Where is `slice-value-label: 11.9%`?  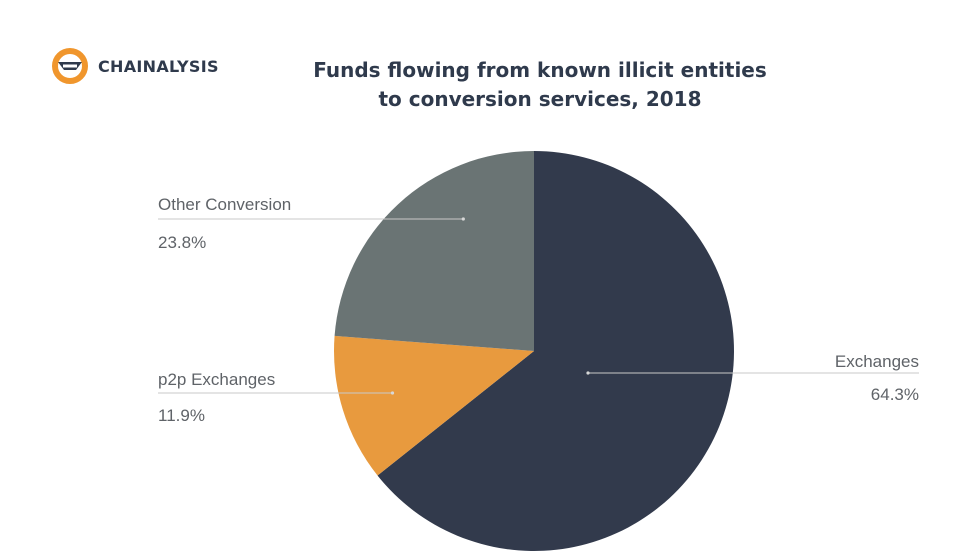 slice-value-label: 11.9% is located at coordinates (181, 415).